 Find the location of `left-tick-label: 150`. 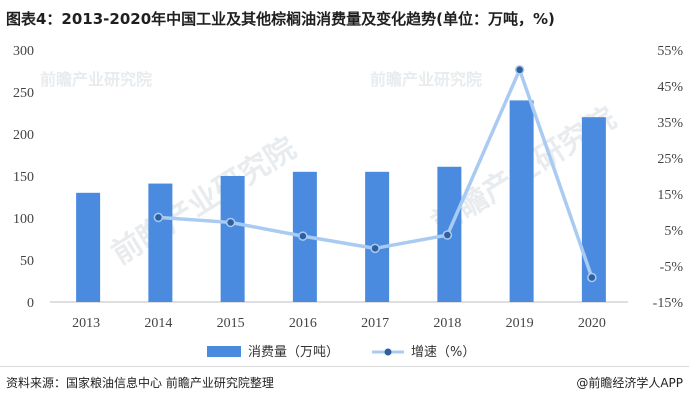

left-tick-label: 150 is located at coordinates (23, 177).